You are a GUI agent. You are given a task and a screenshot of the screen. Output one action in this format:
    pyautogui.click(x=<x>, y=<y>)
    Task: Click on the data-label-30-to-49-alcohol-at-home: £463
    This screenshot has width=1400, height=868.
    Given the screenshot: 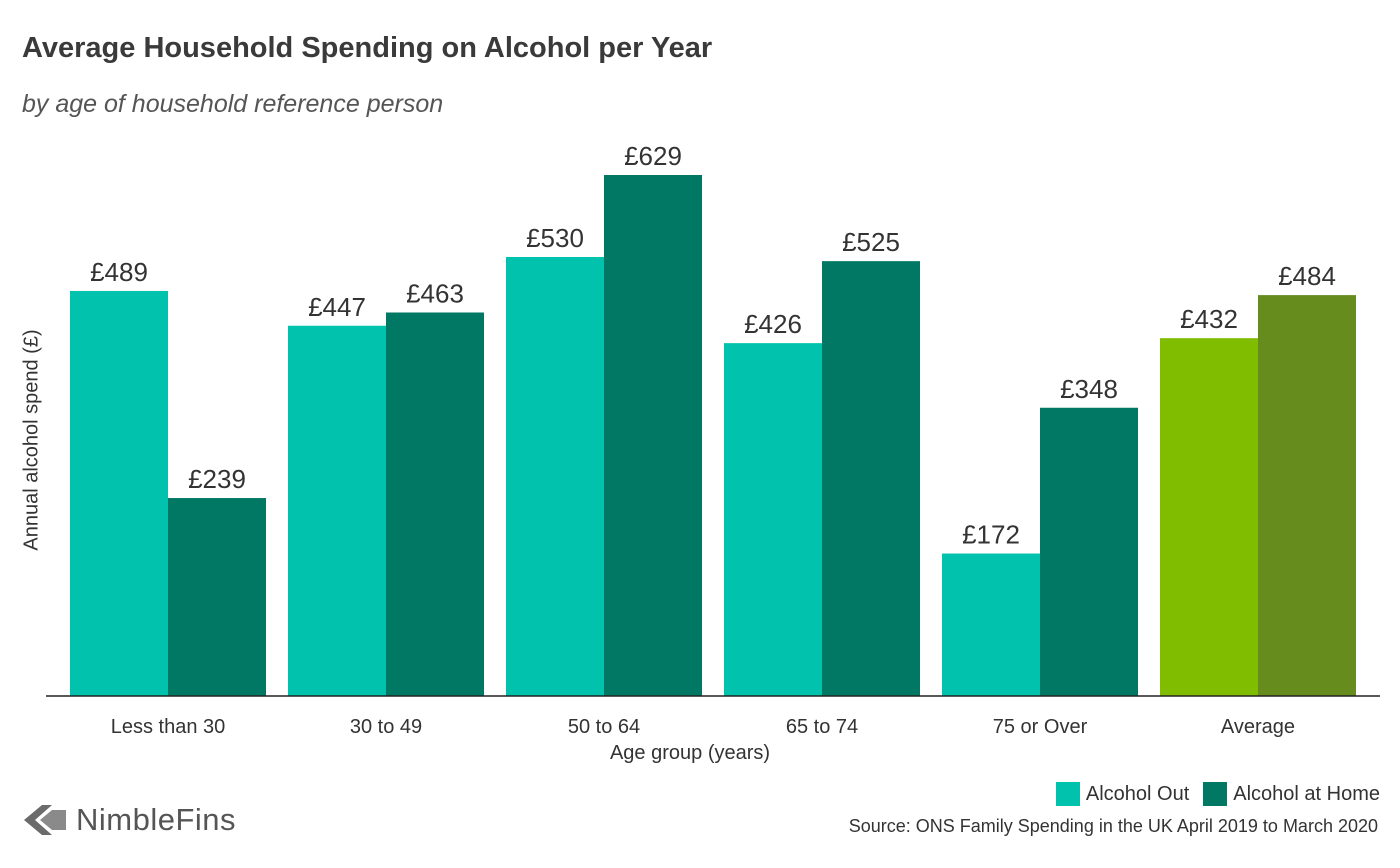 What is the action you would take?
    pyautogui.click(x=435, y=293)
    